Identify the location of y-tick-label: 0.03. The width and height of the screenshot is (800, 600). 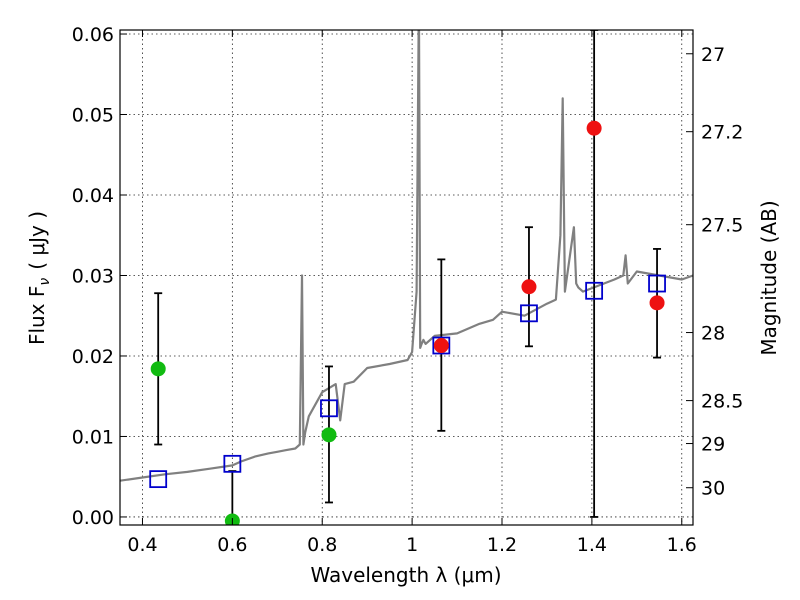
(93, 276).